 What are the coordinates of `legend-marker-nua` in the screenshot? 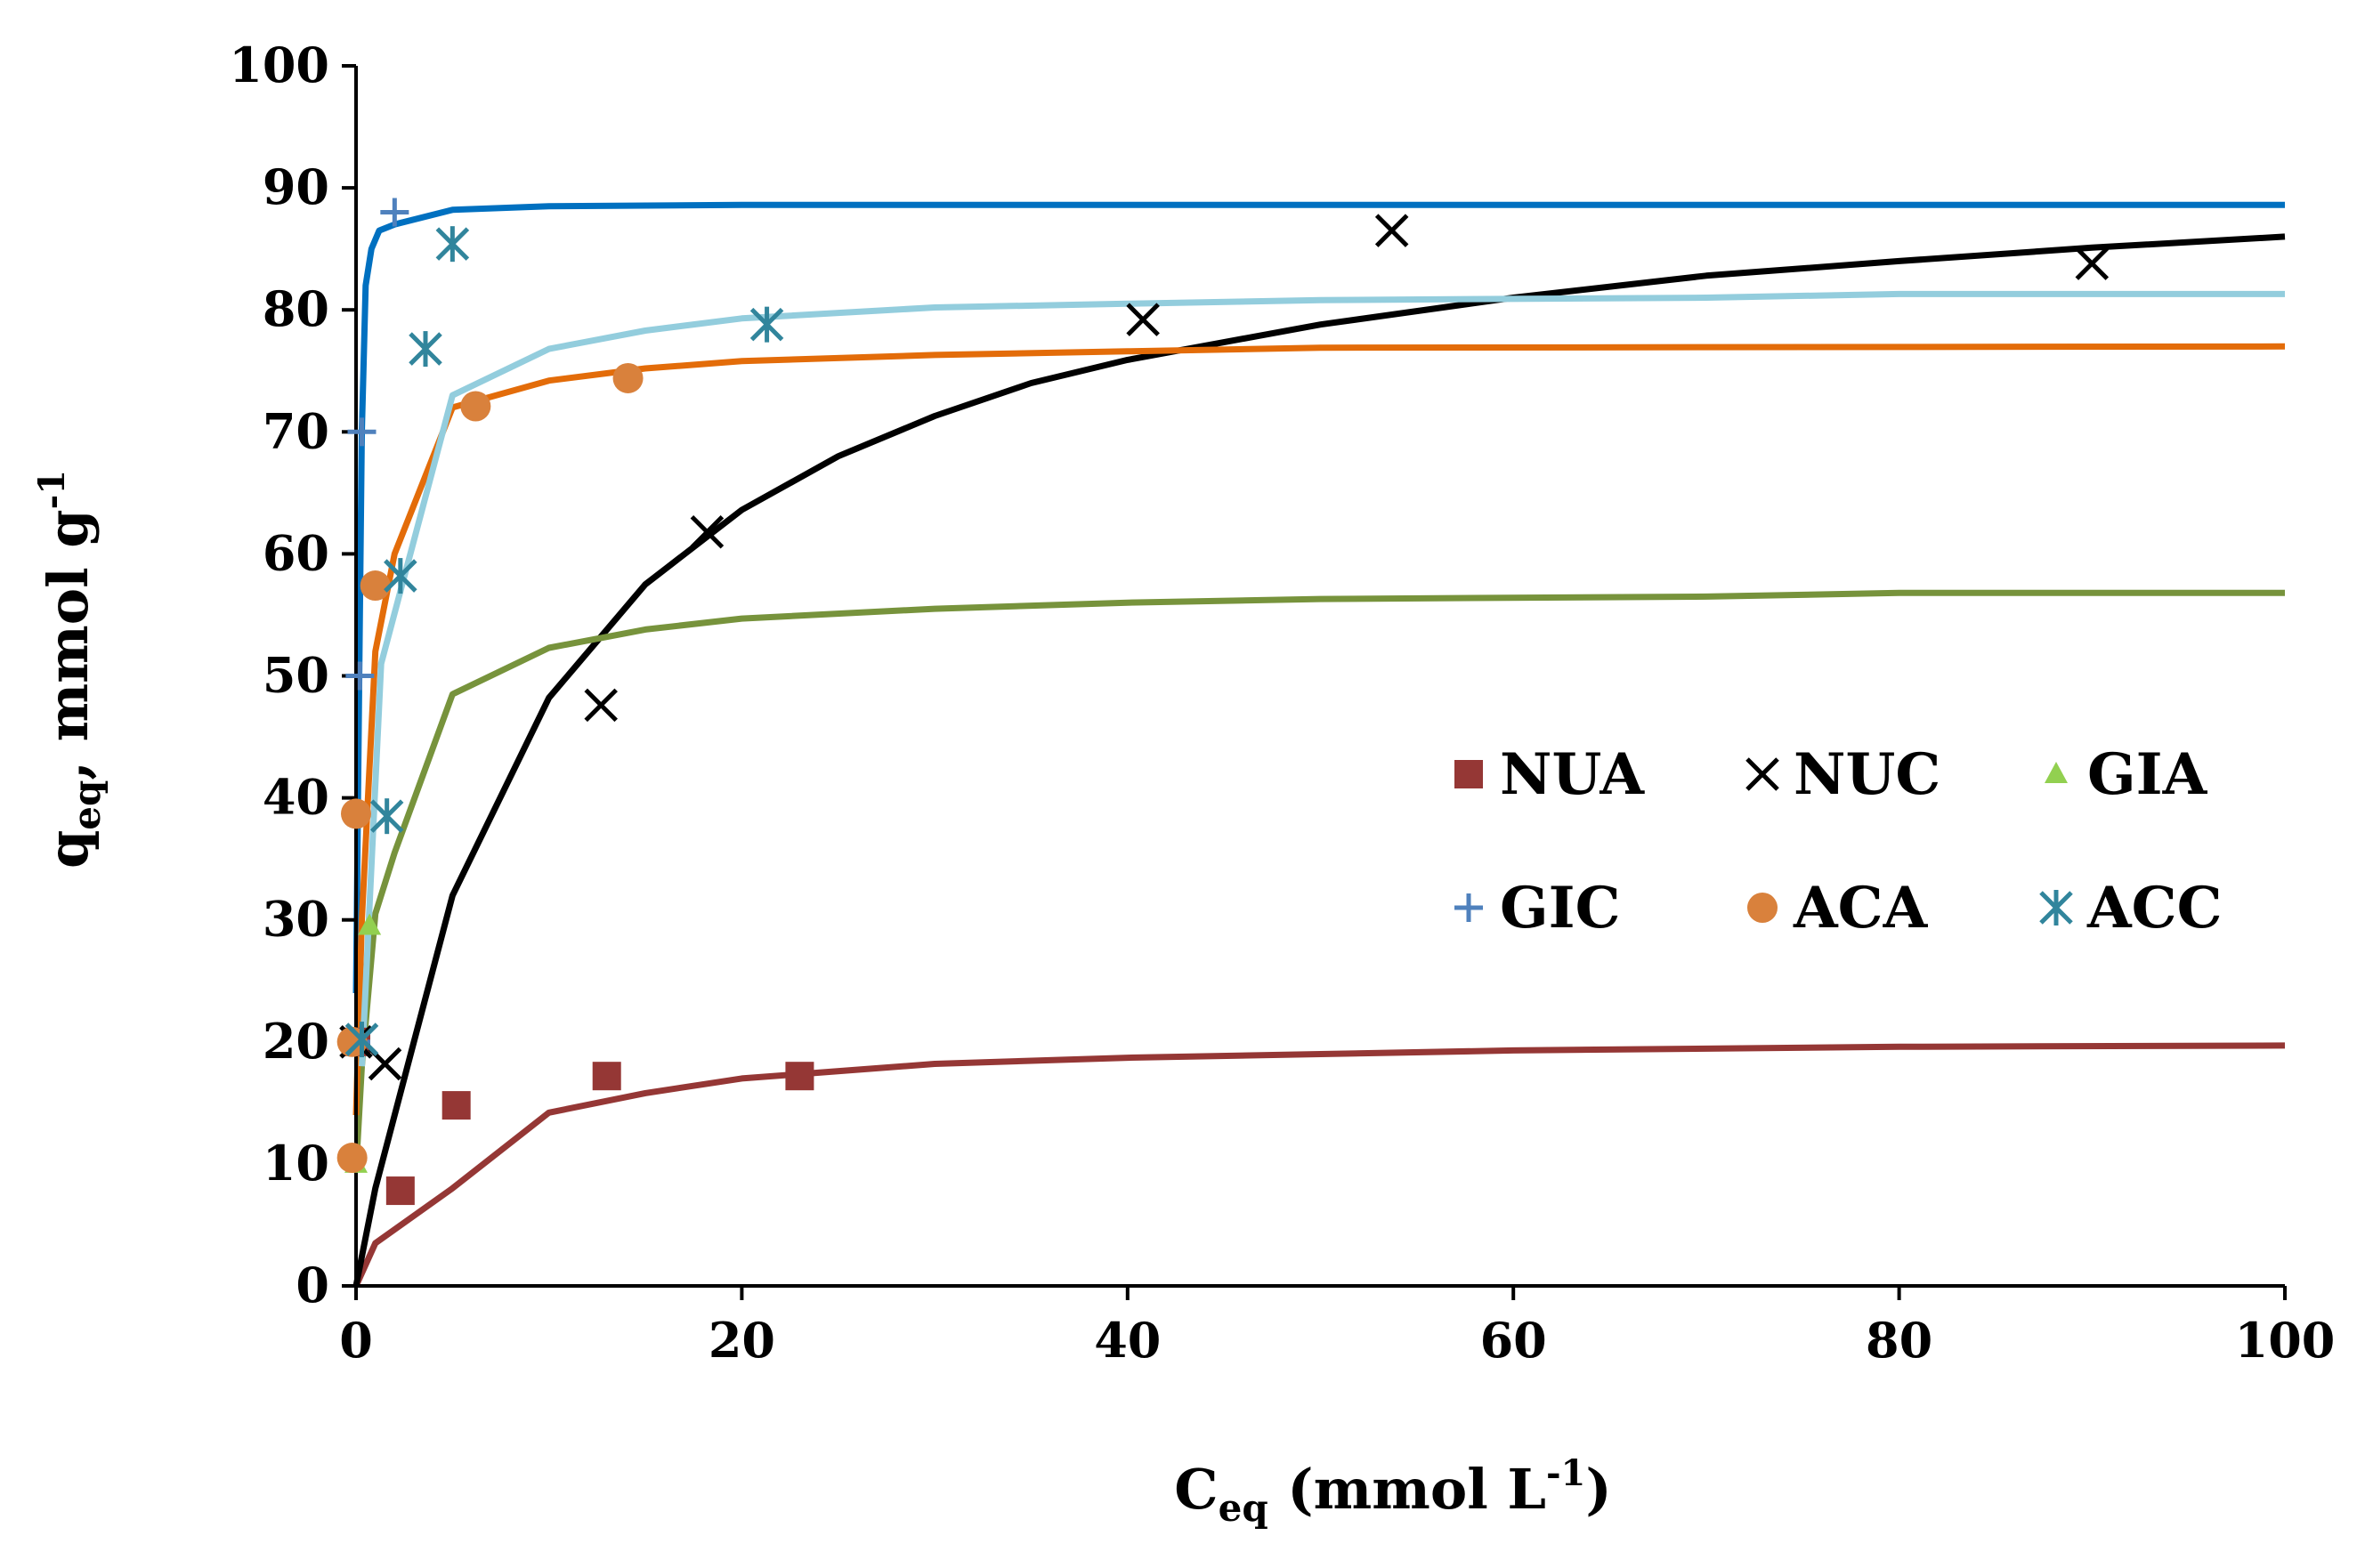 It's located at (1468, 774).